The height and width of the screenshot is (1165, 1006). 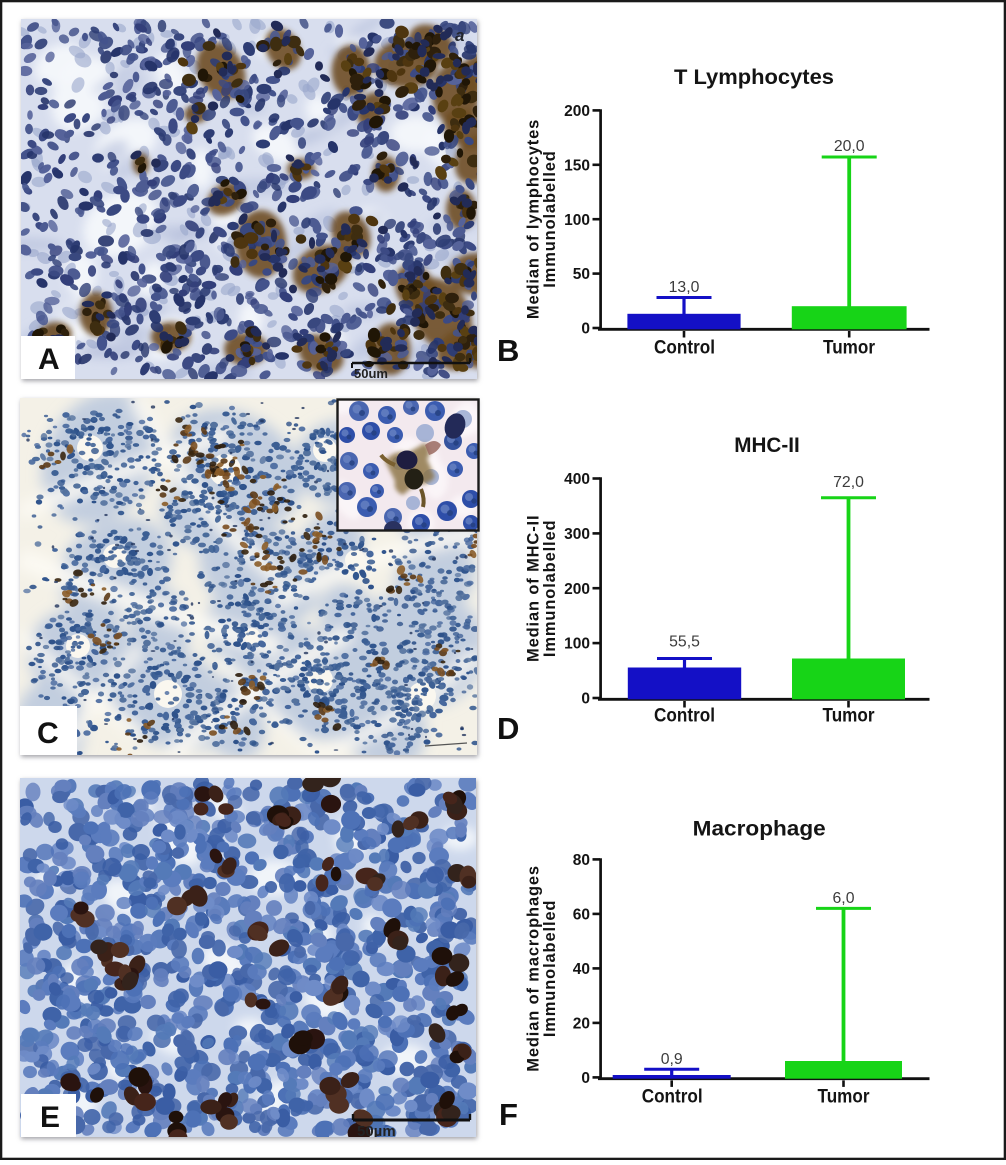 I want to click on svg-text: A, so click(x=49, y=359).